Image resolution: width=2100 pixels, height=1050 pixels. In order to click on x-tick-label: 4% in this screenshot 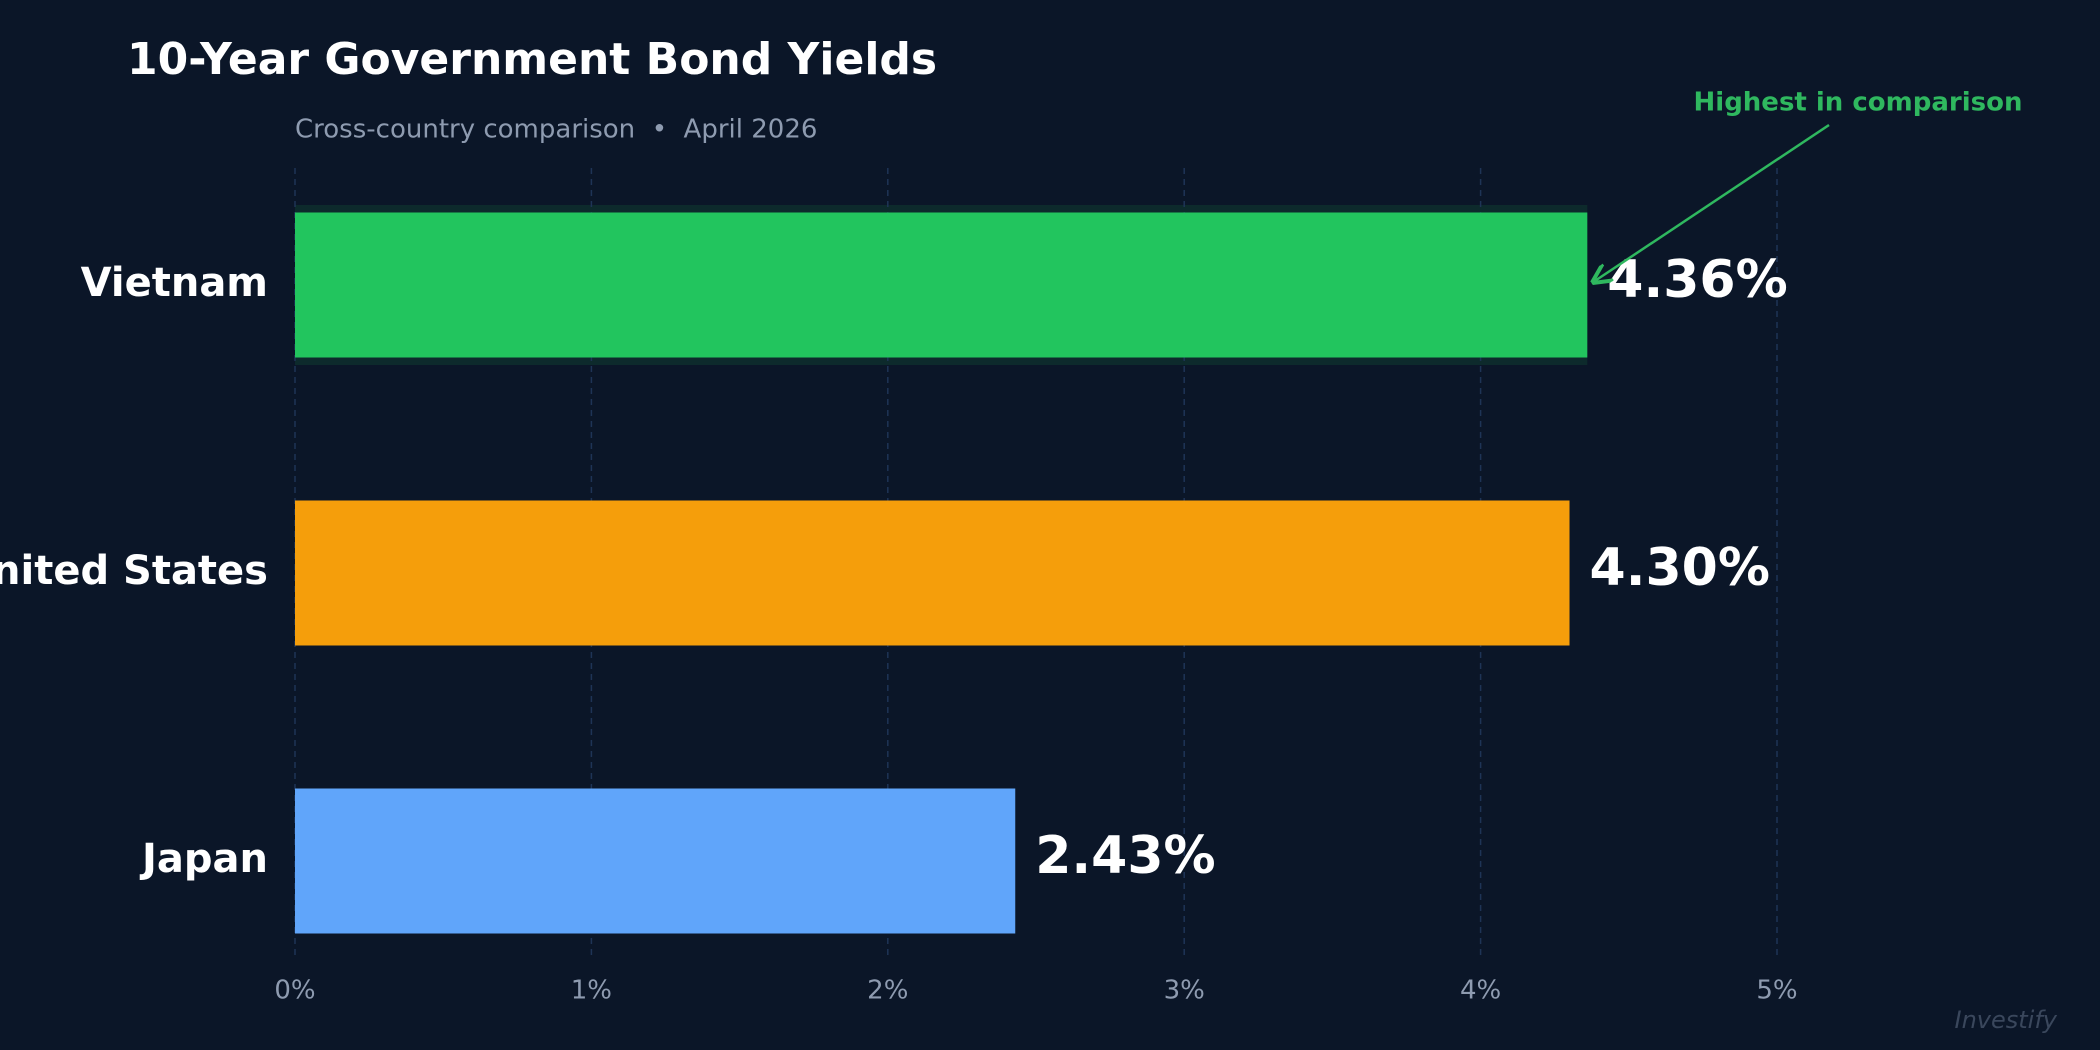, I will do `click(1480, 991)`.